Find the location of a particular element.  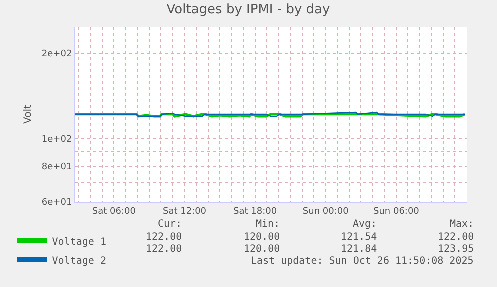

text: 121.54 is located at coordinates (359, 237).